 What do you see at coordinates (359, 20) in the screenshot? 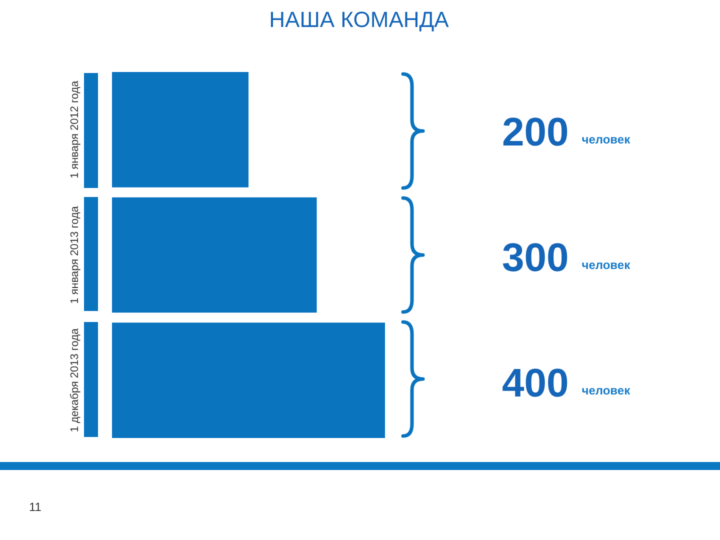
I see `chart-title: НАША КОМАНДА` at bounding box center [359, 20].